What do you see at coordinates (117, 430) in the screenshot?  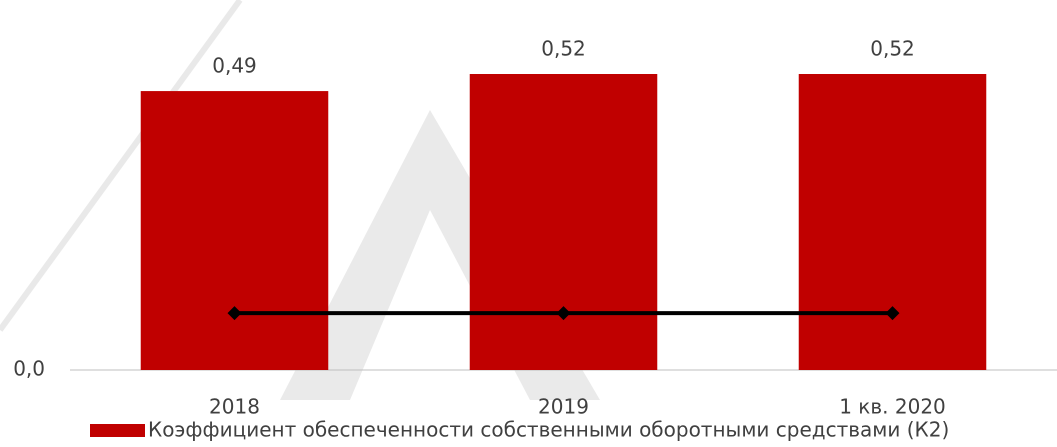 I see `legend-swatch` at bounding box center [117, 430].